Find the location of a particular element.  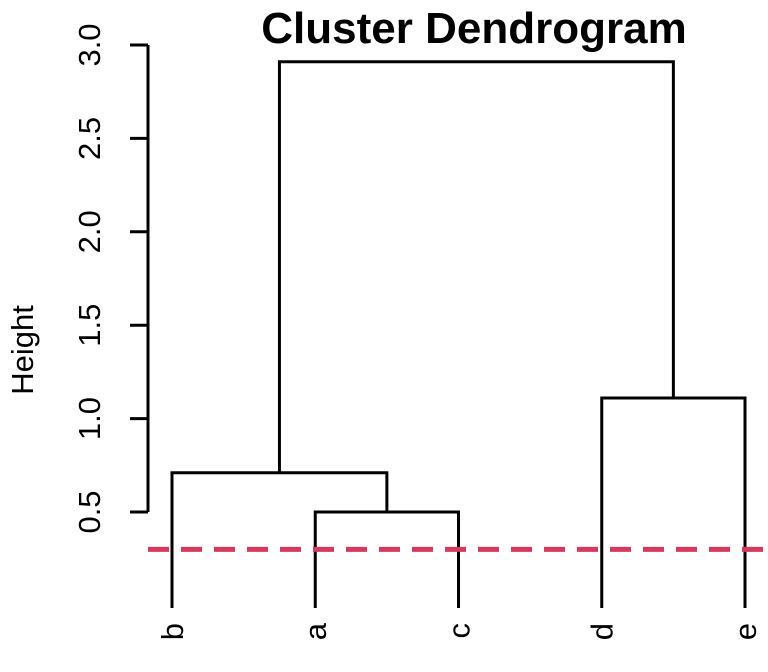

leaf-label: a is located at coordinates (315, 631).